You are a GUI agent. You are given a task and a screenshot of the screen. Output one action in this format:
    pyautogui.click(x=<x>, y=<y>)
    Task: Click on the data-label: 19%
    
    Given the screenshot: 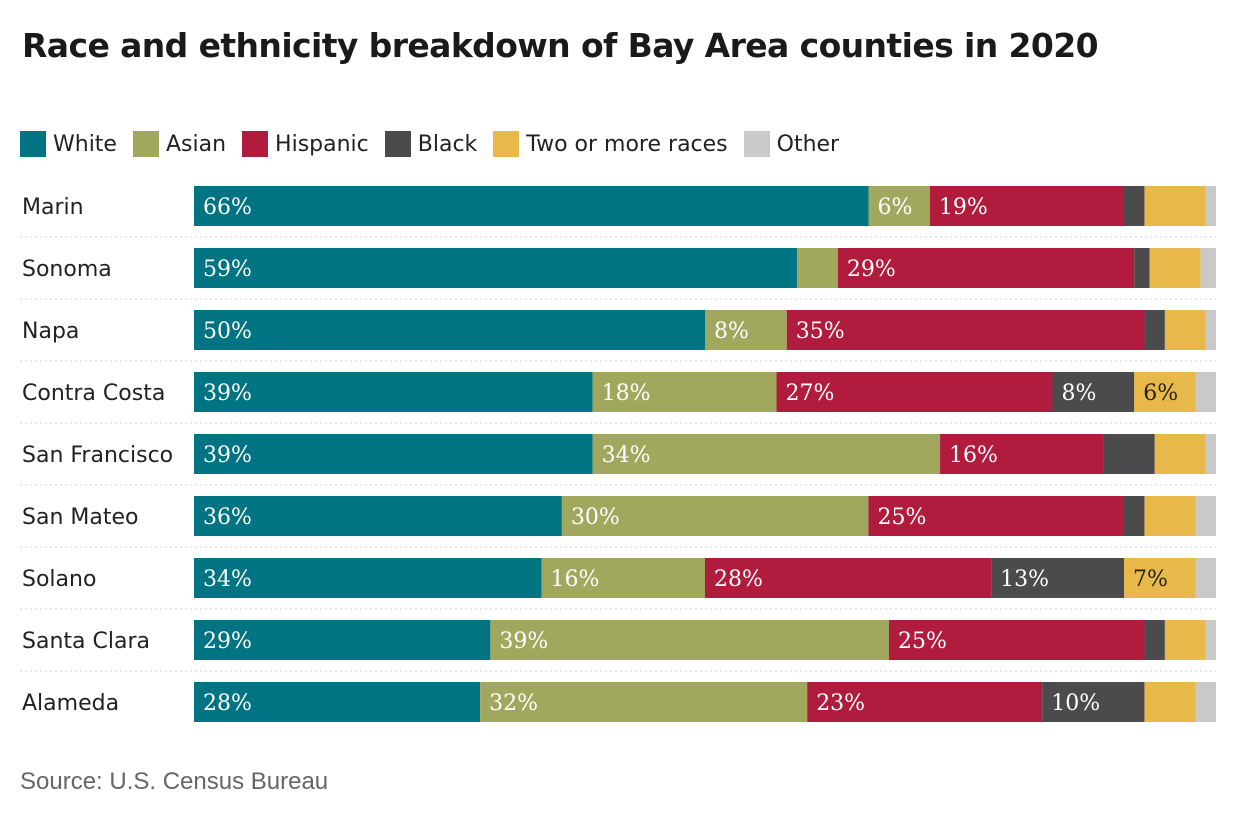 What is the action you would take?
    pyautogui.click(x=963, y=207)
    